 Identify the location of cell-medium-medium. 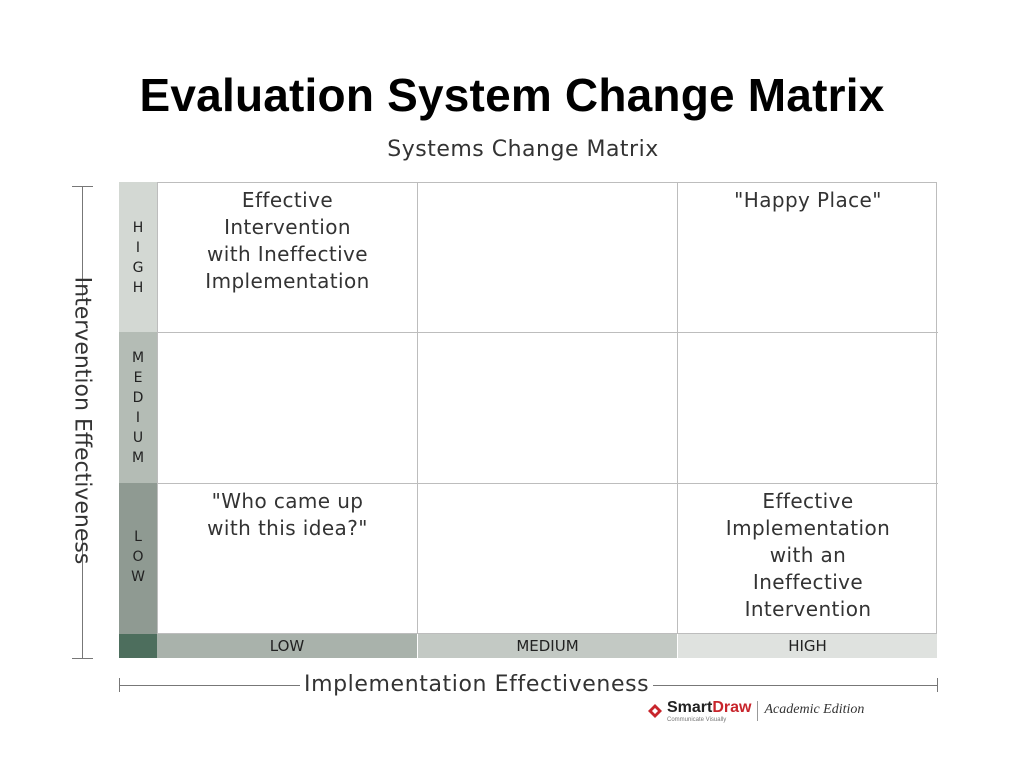
(548, 408).